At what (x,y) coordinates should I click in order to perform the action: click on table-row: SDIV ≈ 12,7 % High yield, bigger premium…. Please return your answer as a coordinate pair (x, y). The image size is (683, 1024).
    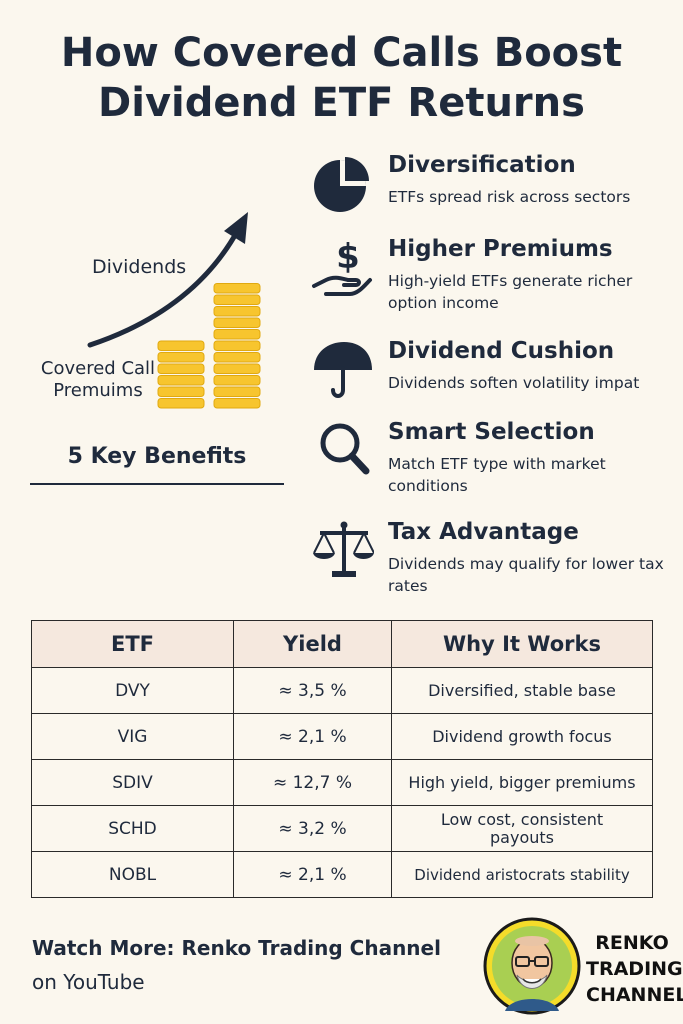
    Looking at the image, I should click on (342, 782).